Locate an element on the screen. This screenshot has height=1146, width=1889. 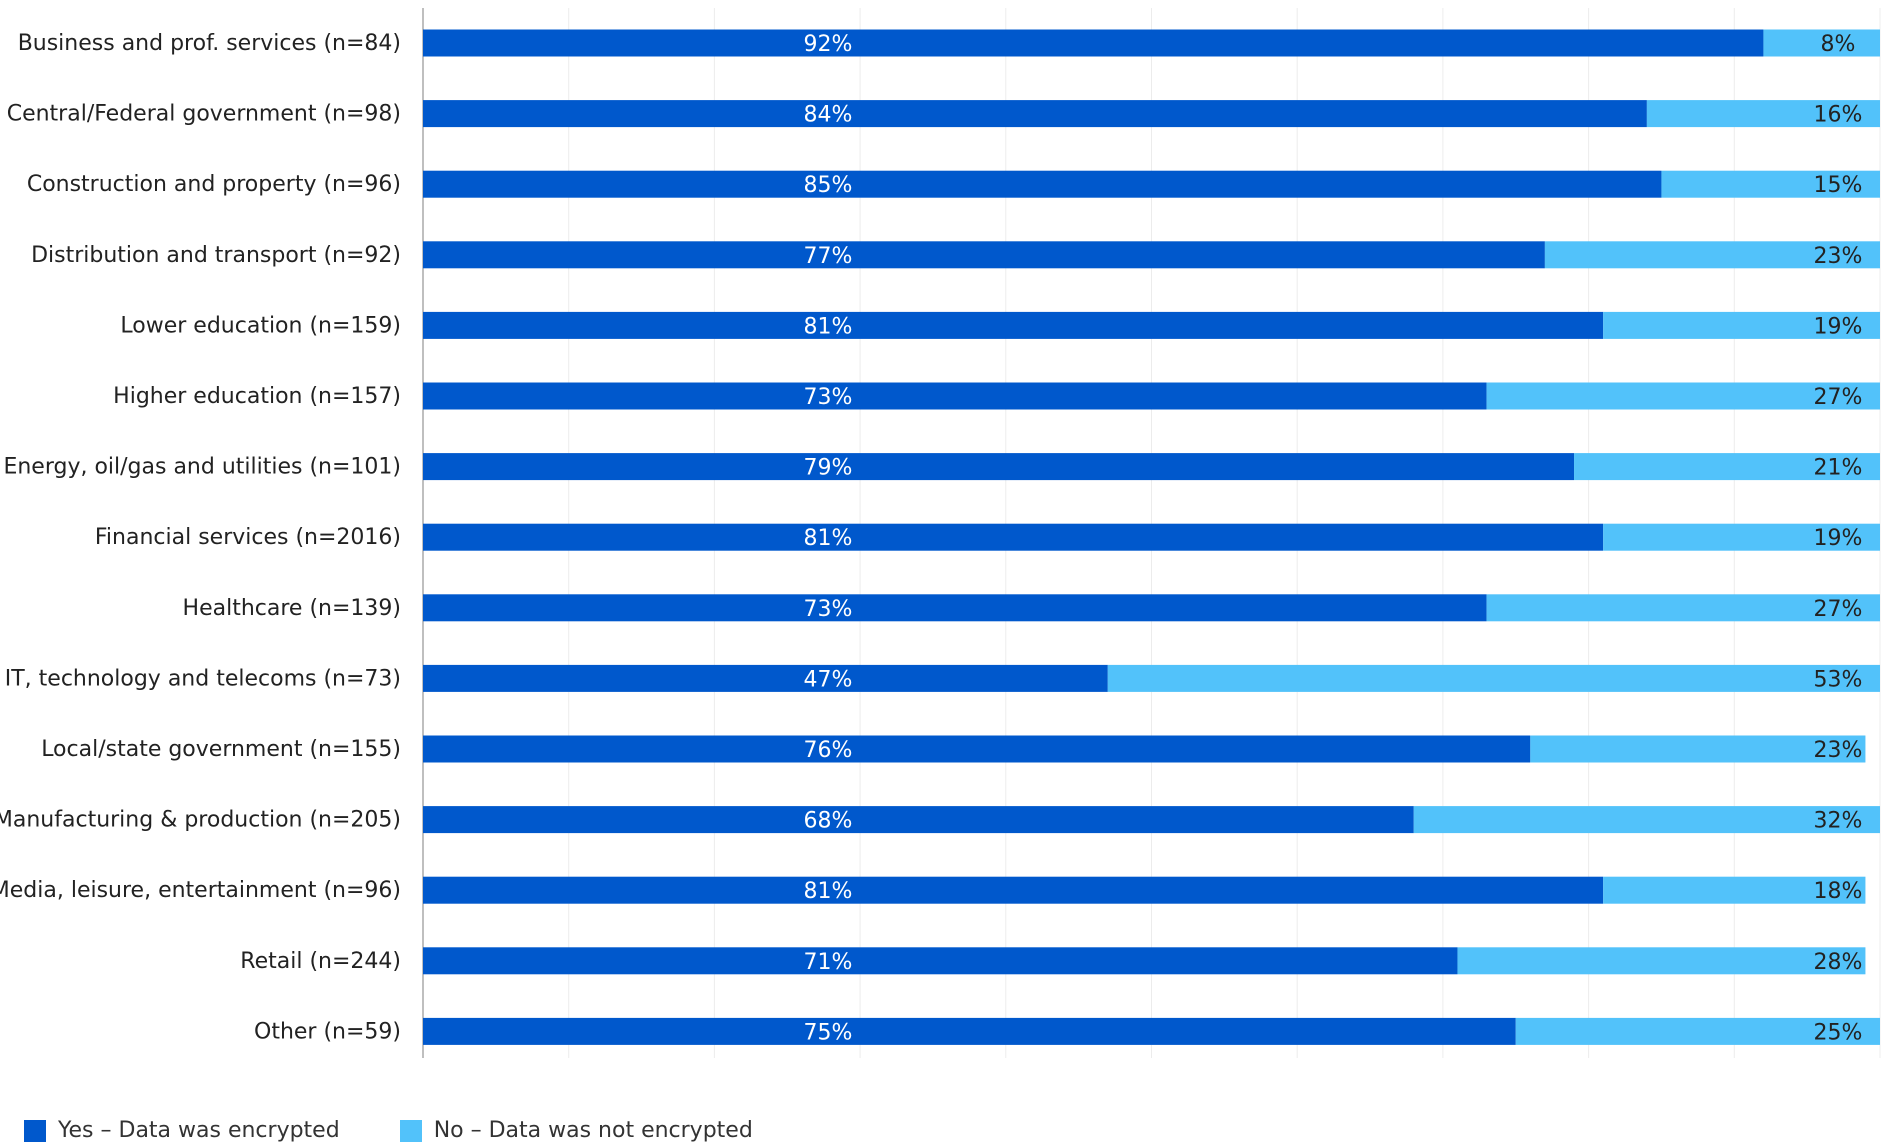
category-label: Manufacturing & production (n=205) is located at coordinates (200, 820).